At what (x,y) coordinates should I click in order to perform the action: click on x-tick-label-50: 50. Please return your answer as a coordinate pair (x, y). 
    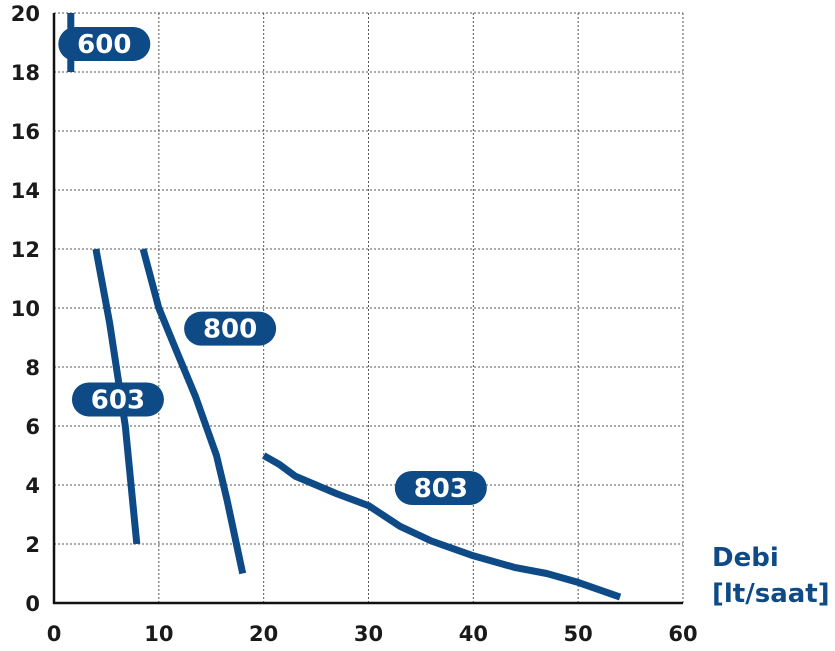
    Looking at the image, I should click on (578, 634).